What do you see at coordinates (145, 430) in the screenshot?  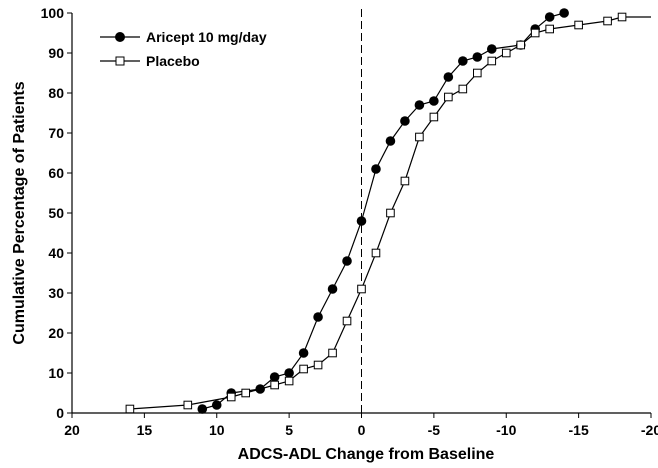 I see `x-tick-label: 15` at bounding box center [145, 430].